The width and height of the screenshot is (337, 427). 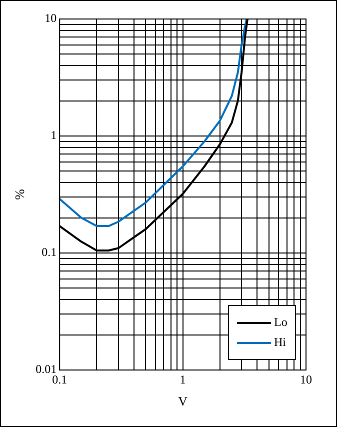 What do you see at coordinates (50, 18) in the screenshot?
I see `y-tick-label: 10` at bounding box center [50, 18].